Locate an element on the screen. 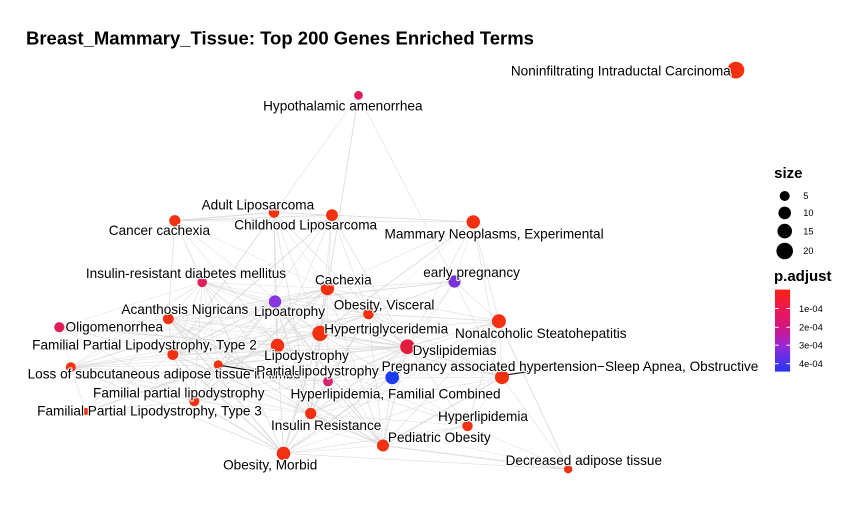 Image resolution: width=859 pixels, height=516 pixels. svg-text: Decreased adipose tissue is located at coordinates (584, 460).